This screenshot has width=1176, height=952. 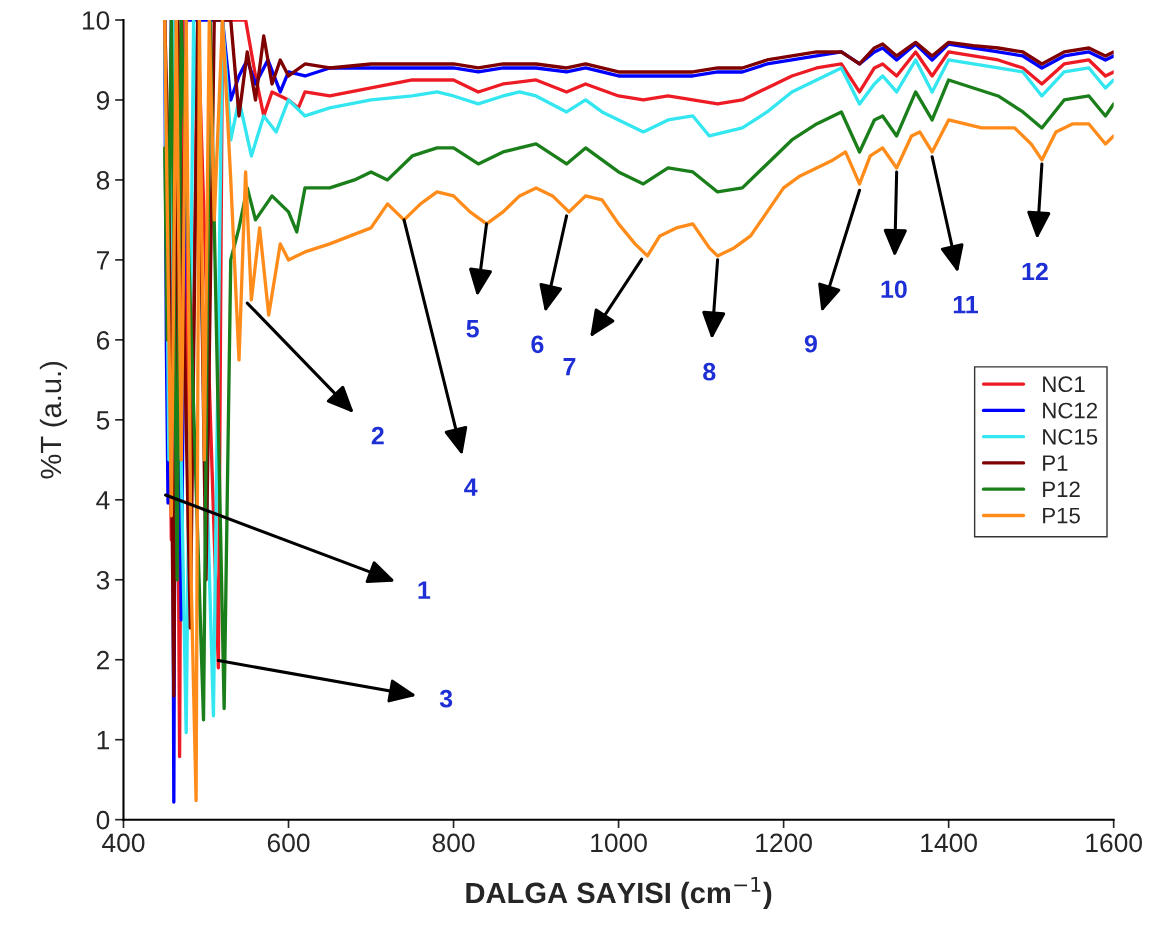 I want to click on y-tick-label: 10, so click(x=96, y=20).